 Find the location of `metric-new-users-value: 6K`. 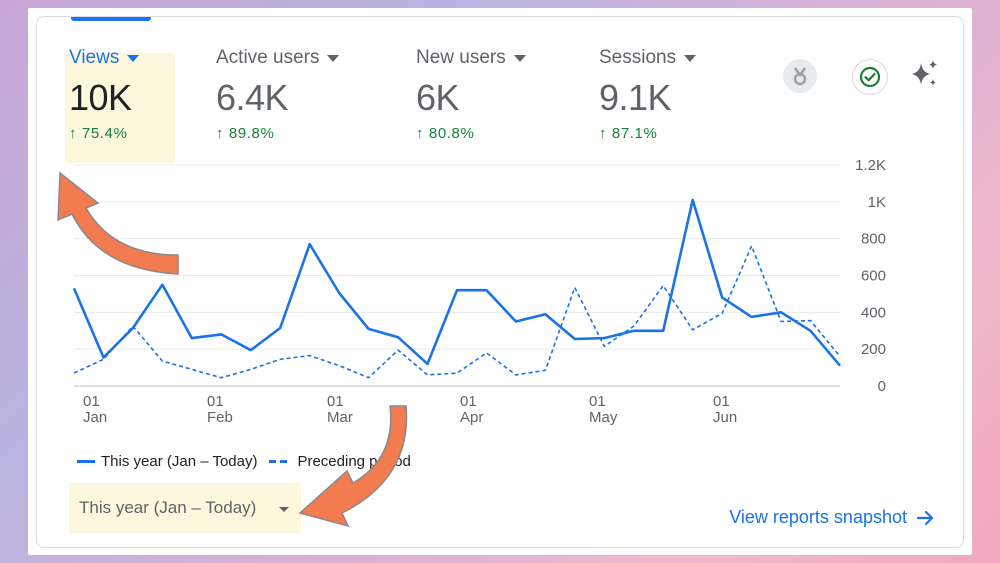

metric-new-users-value: 6K is located at coordinates (438, 97).